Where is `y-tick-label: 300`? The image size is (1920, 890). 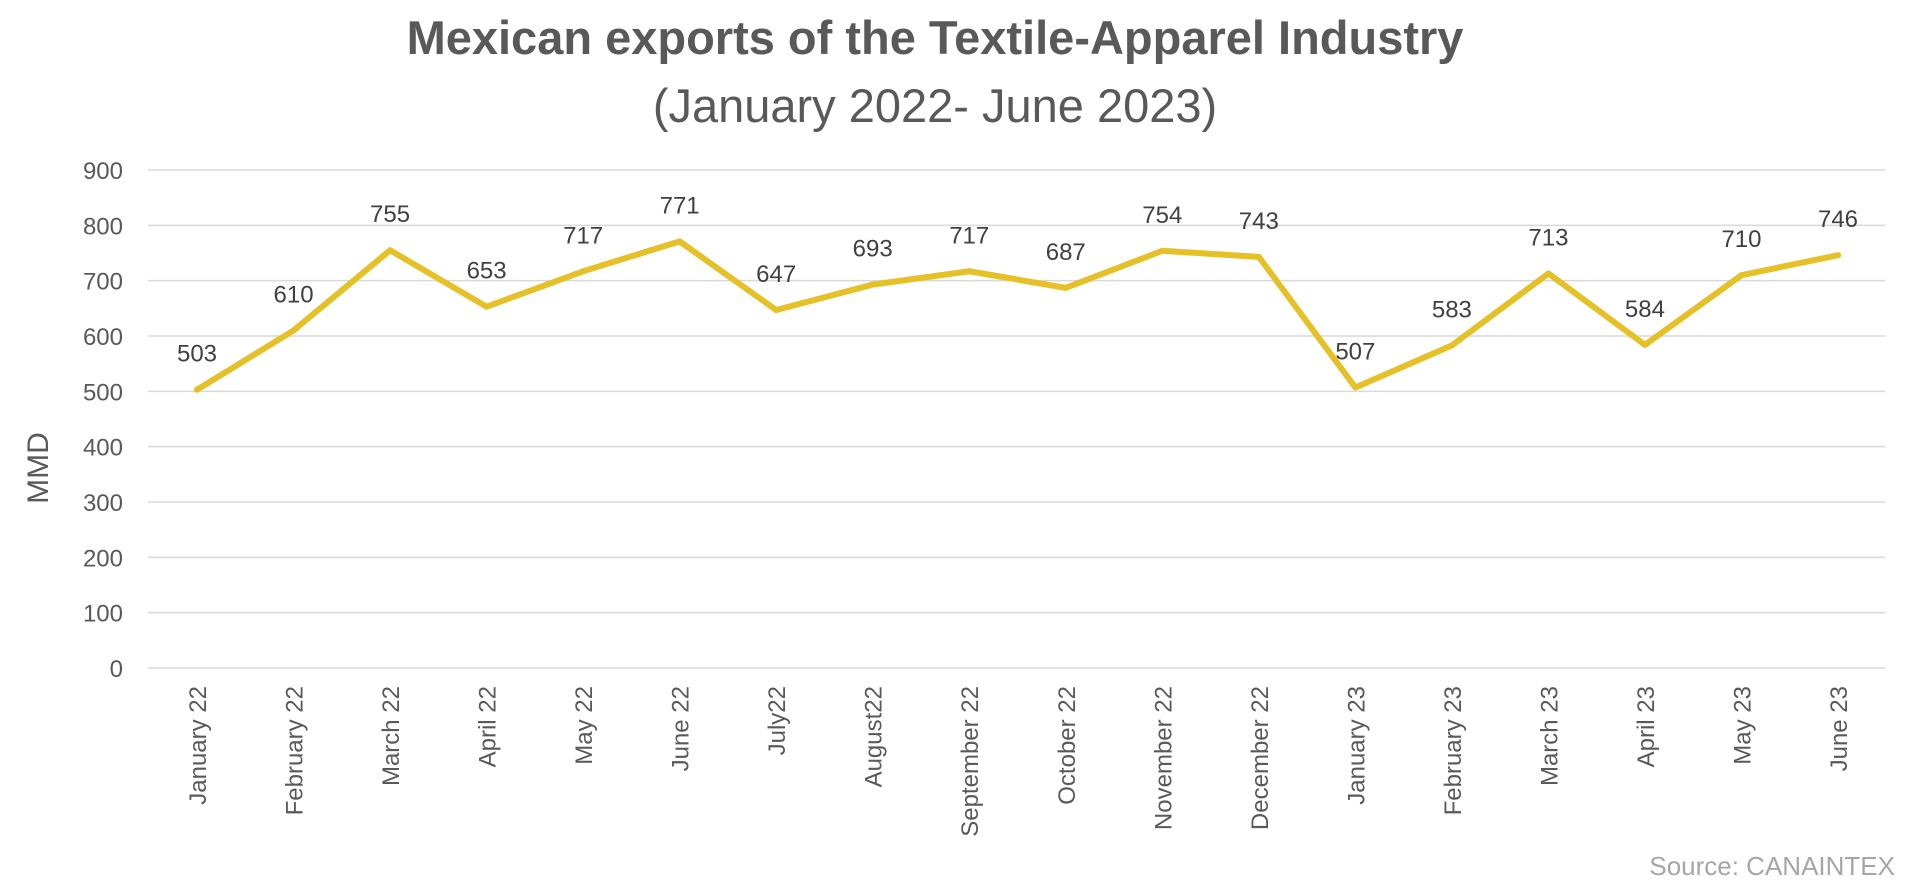
y-tick-label: 300 is located at coordinates (103, 503).